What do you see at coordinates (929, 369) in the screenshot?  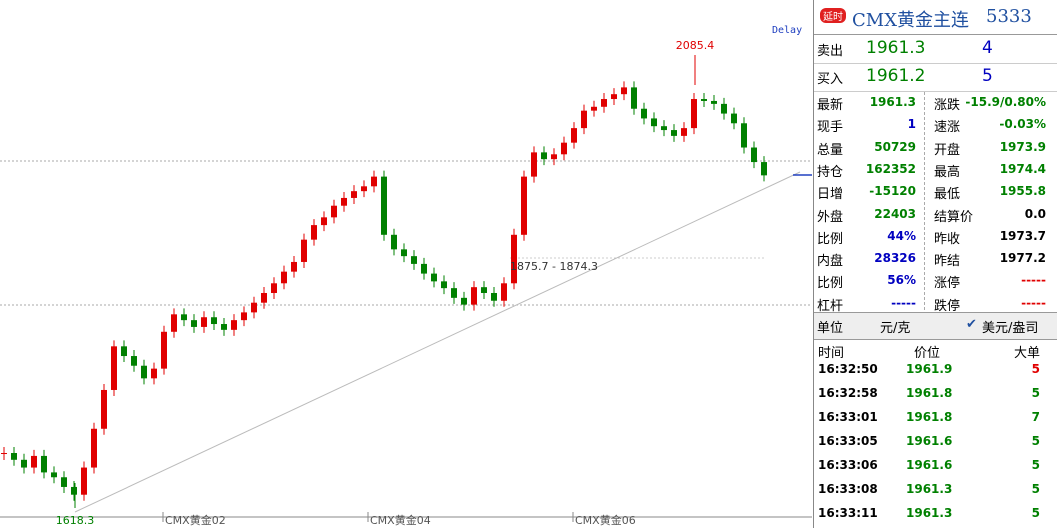 I see `tick-price: 1961.9` at bounding box center [929, 369].